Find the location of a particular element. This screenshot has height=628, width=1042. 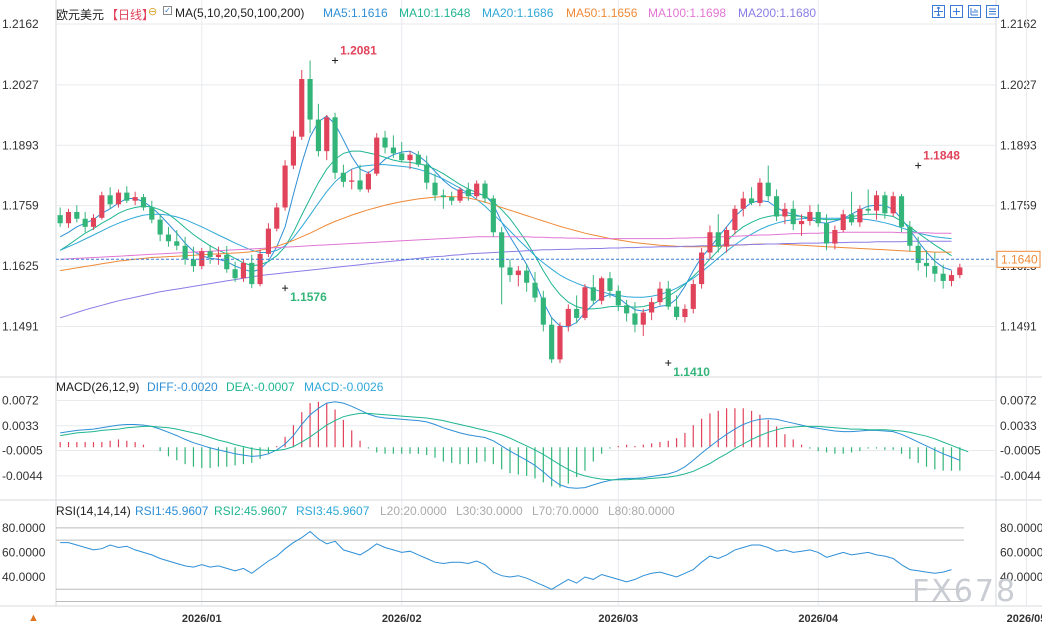

ma-line-ma200 is located at coordinates (506, 279).